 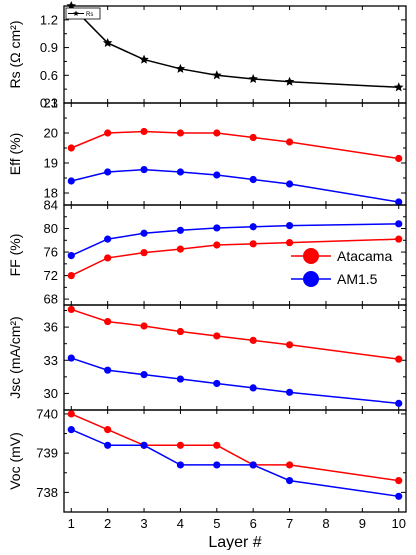 I want to click on legend: Atacama AM1.5, so click(x=341, y=267).